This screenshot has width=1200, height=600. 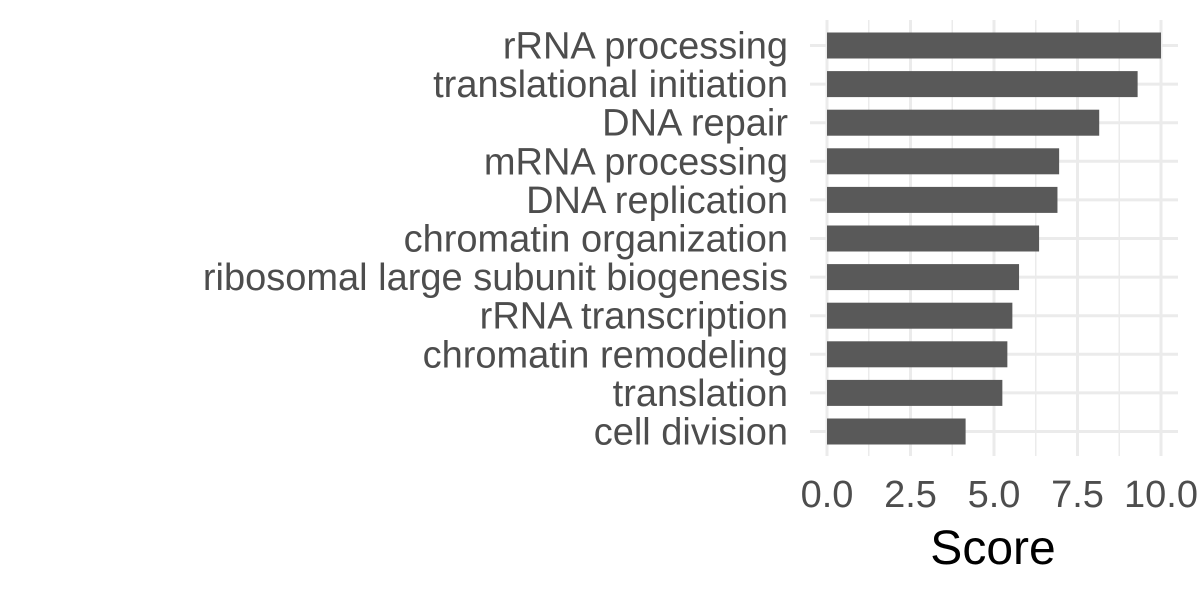 I want to click on category-label: cell division, so click(x=691, y=433).